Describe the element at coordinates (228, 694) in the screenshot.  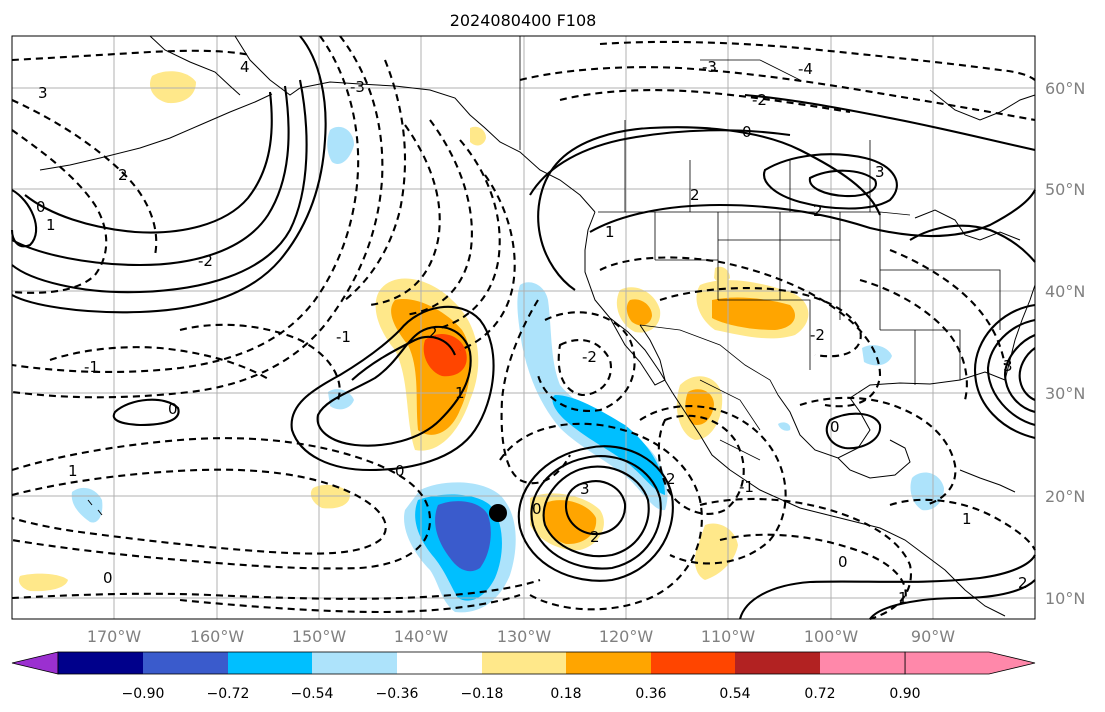
I see `colorbar-tick-label: −0.72` at that location.